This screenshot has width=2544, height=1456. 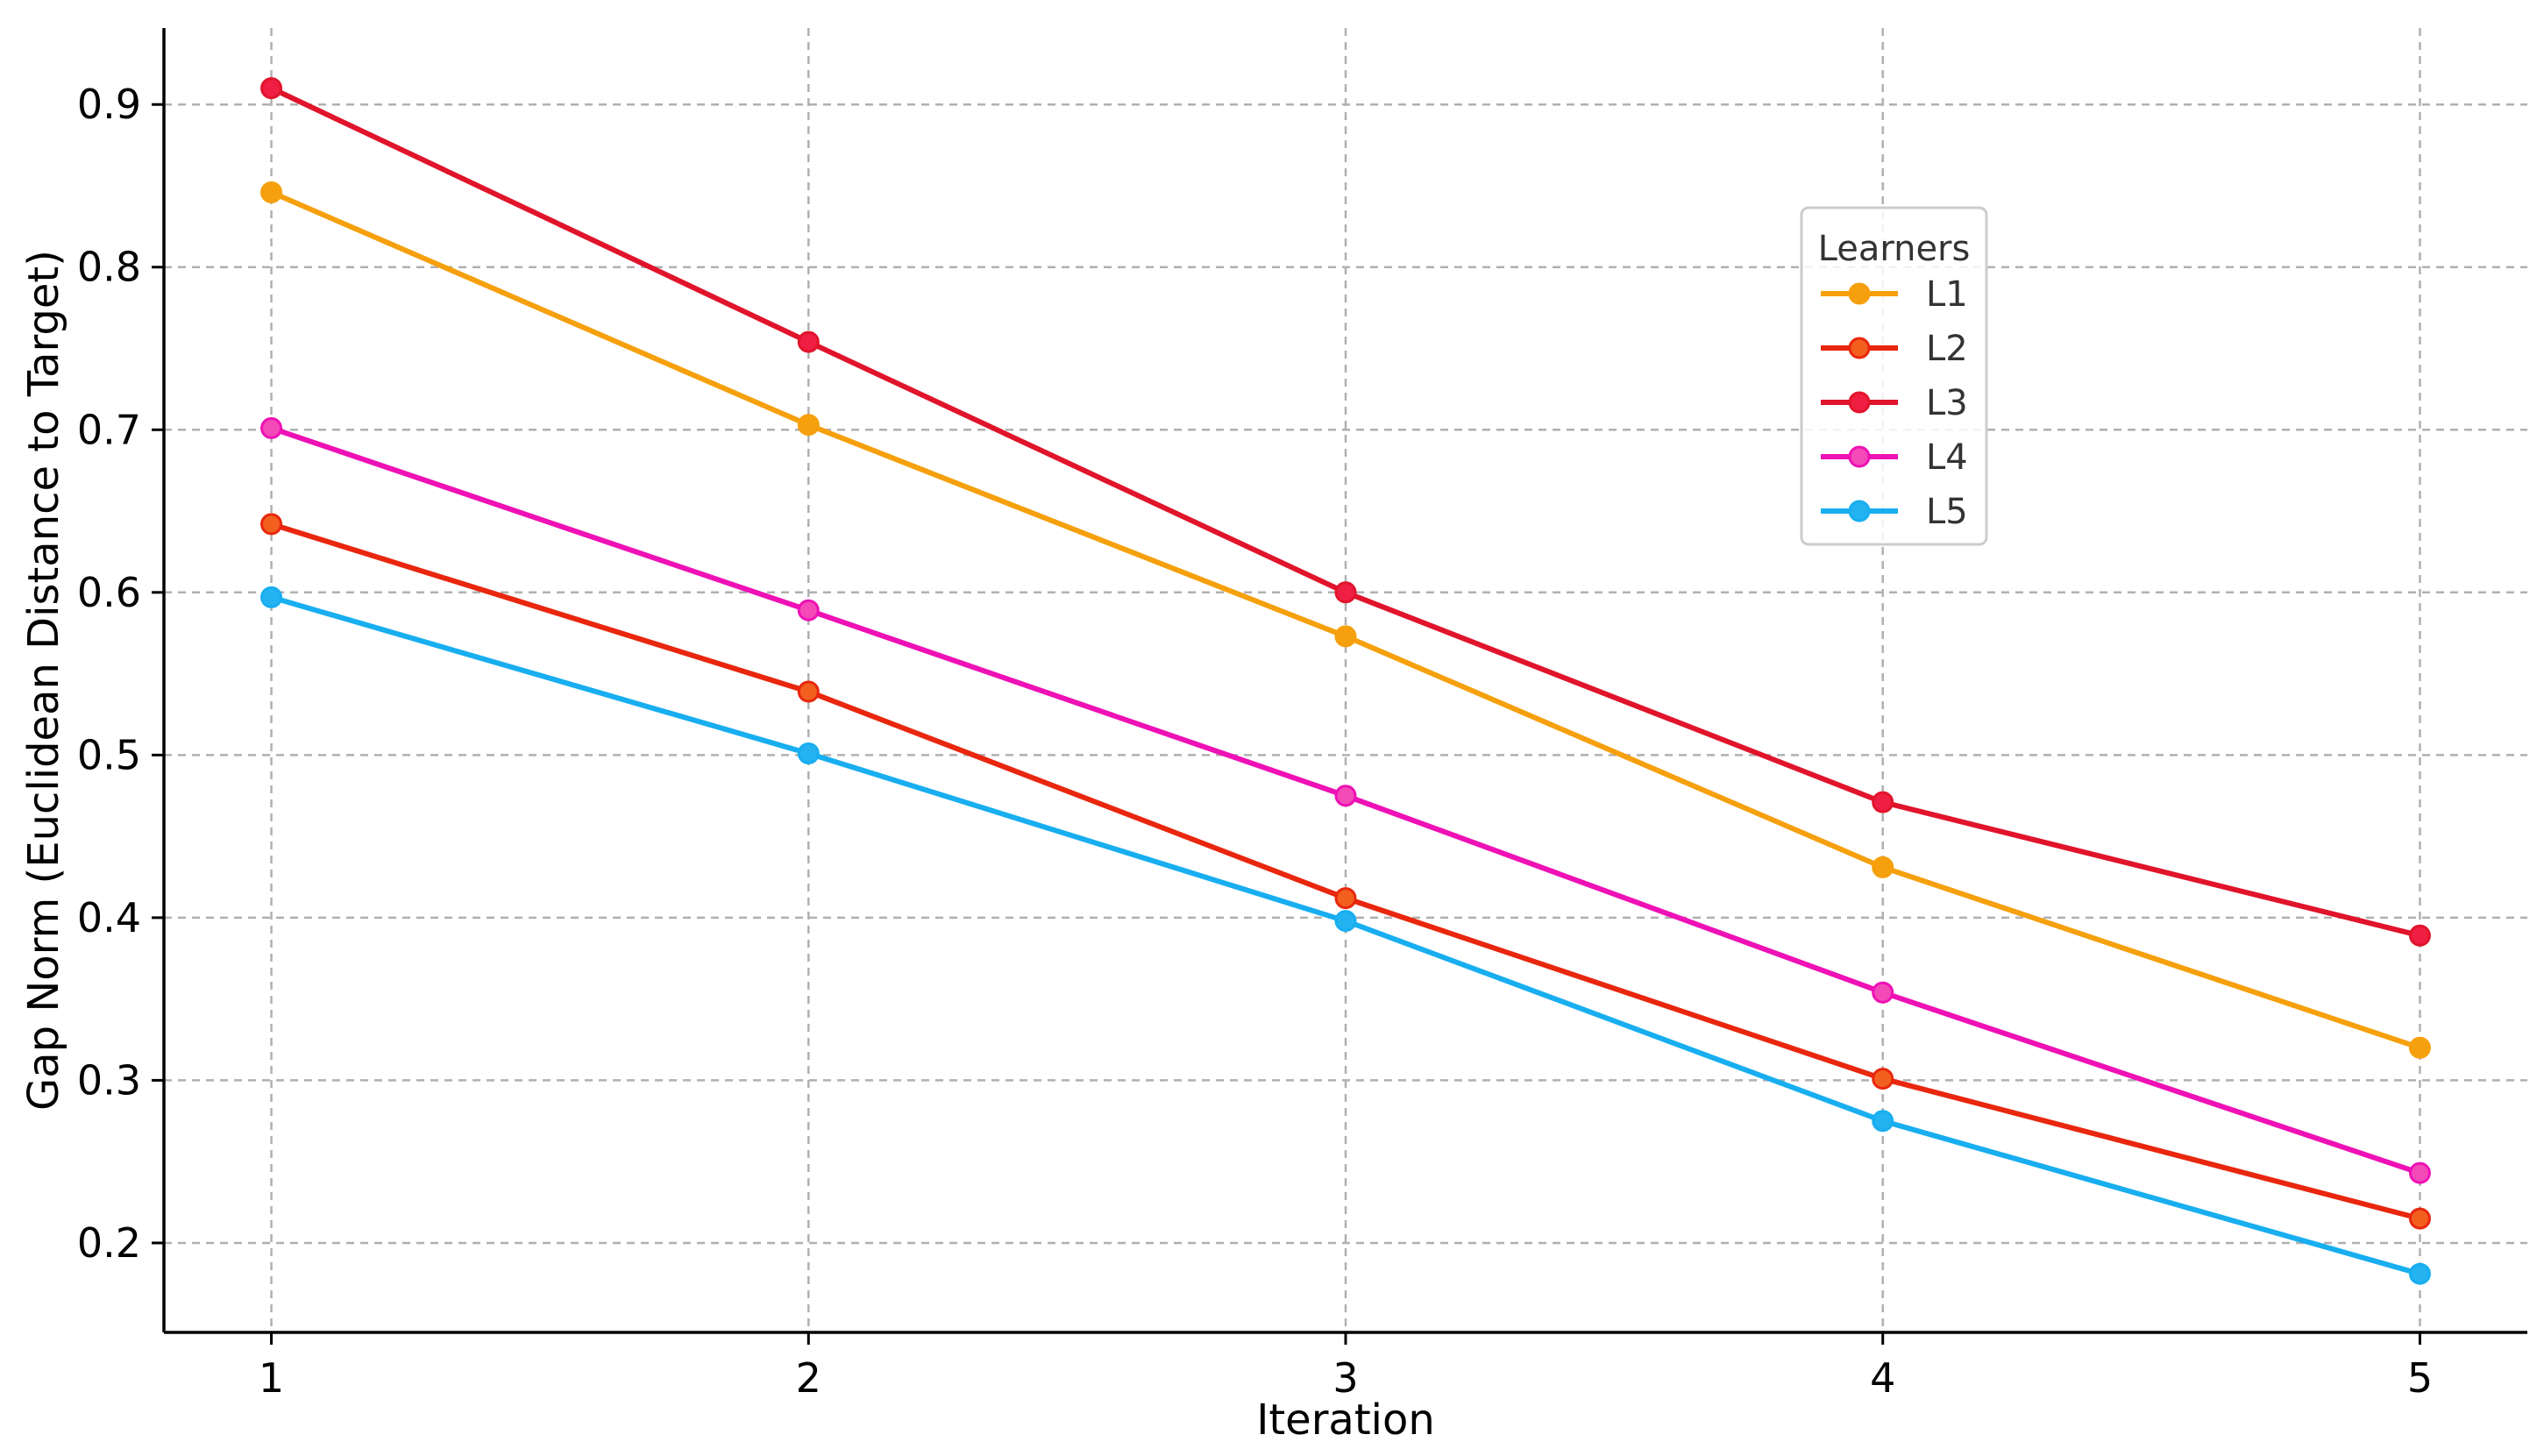 What do you see at coordinates (1947, 349) in the screenshot?
I see `legend-label: L2` at bounding box center [1947, 349].